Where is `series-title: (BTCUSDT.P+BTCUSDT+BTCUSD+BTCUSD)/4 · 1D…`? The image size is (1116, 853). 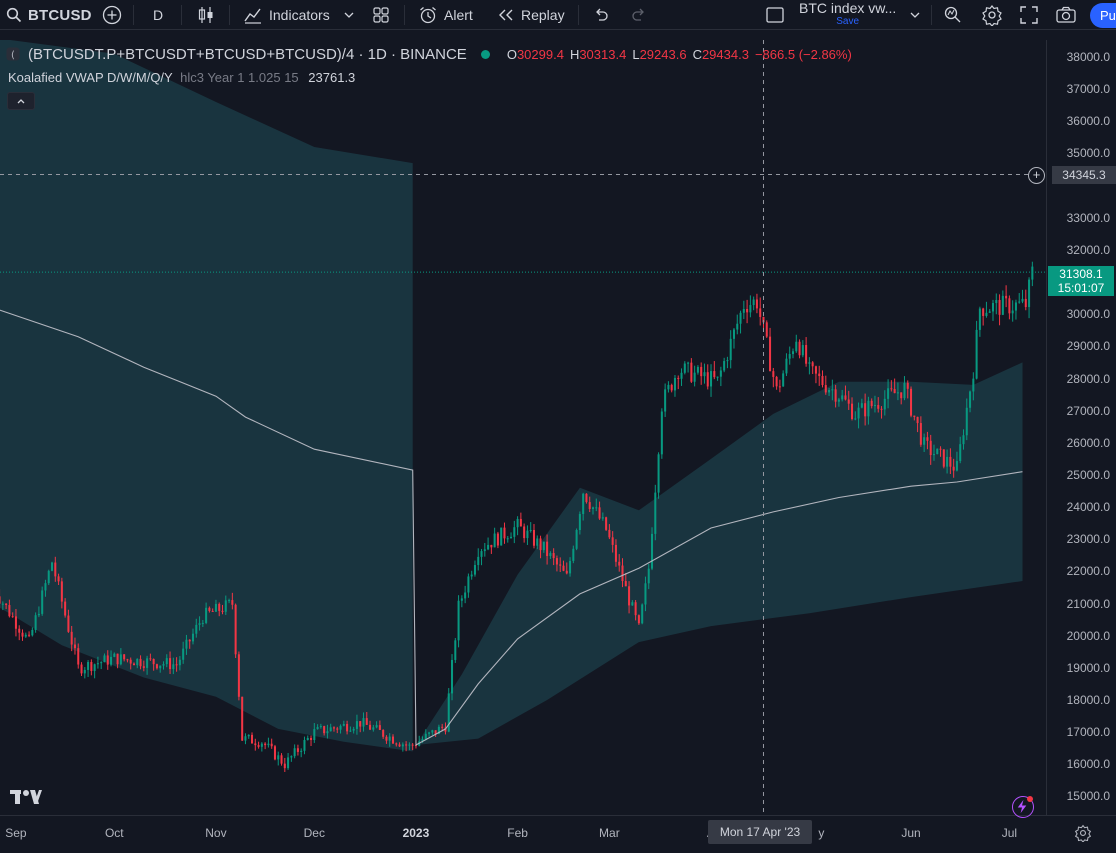 series-title: (BTCUSDT.P+BTCUSDT+BTCUSD+BTCUSD)/4 · 1D… is located at coordinates (247, 54).